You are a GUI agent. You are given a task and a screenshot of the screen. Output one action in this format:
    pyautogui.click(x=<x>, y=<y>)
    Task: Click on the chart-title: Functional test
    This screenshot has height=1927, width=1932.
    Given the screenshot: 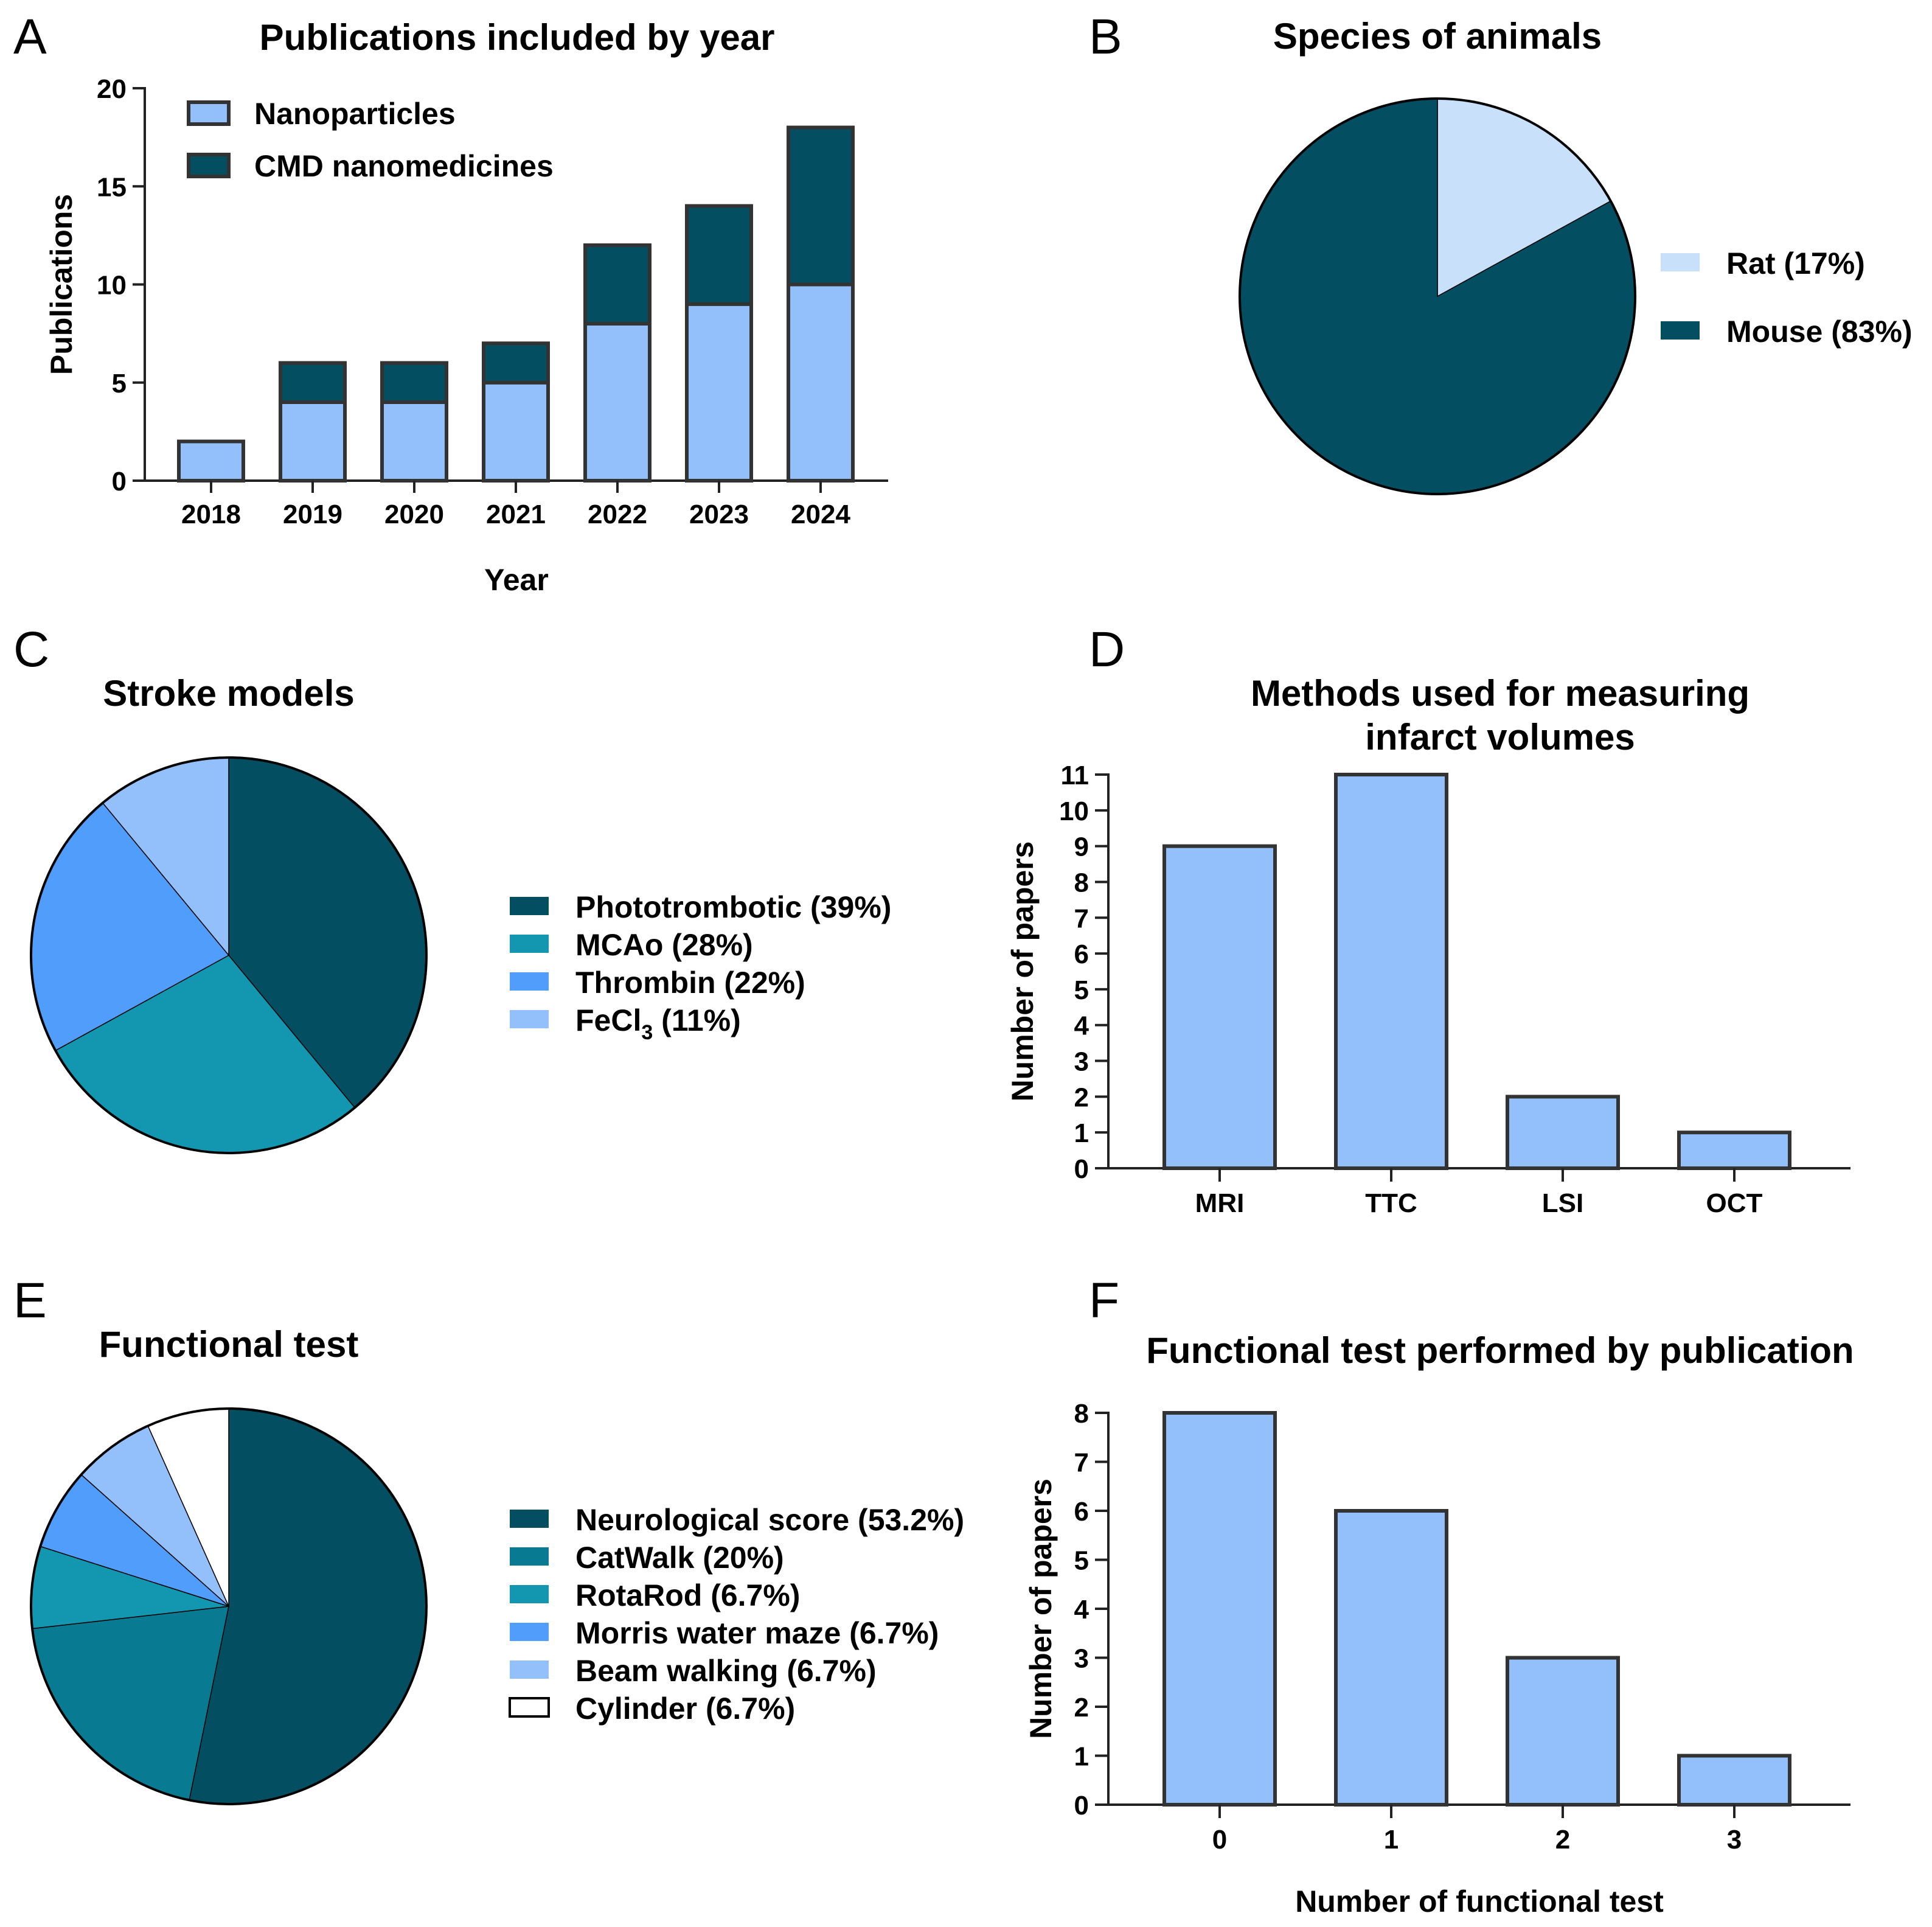 What is the action you would take?
    pyautogui.click(x=229, y=1344)
    